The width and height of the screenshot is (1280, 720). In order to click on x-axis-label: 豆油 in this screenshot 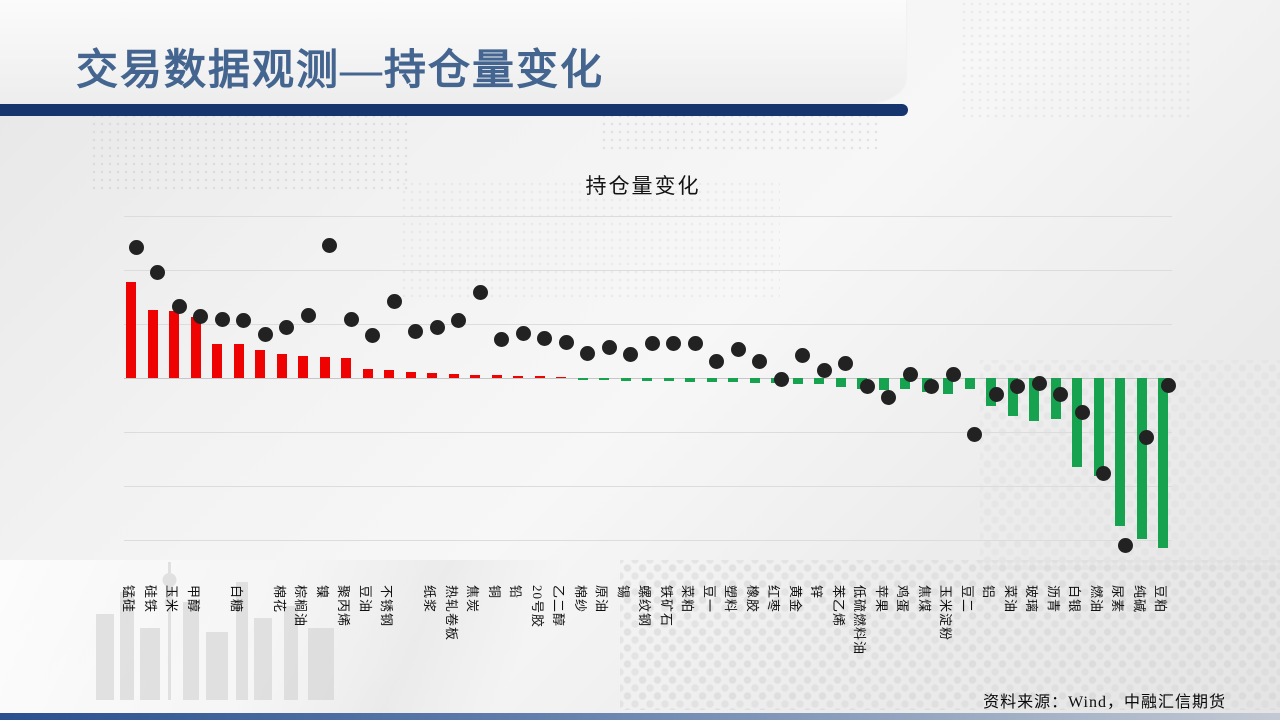, I will do `click(365, 599)`.